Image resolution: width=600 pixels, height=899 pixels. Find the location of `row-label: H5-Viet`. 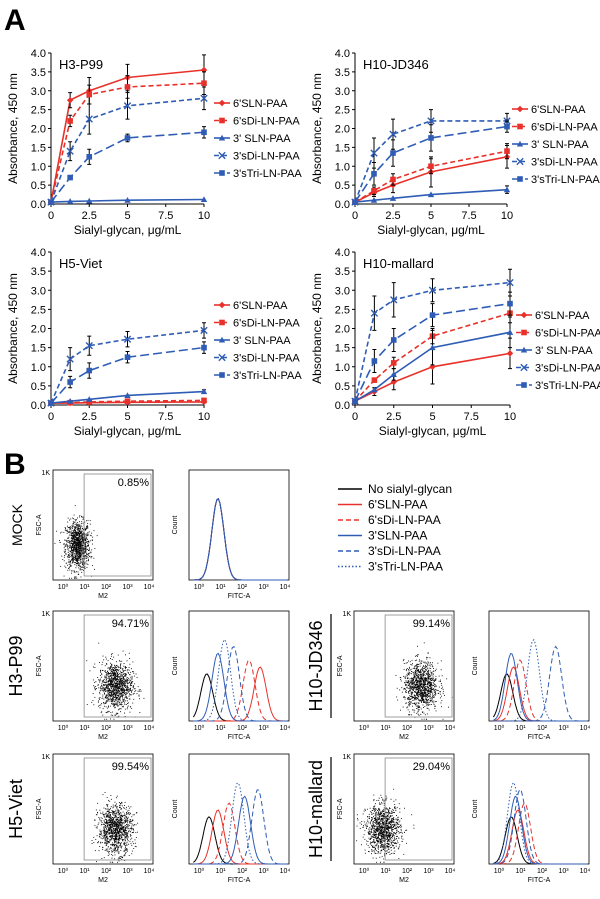

row-label: H5-Viet is located at coordinates (16, 809).